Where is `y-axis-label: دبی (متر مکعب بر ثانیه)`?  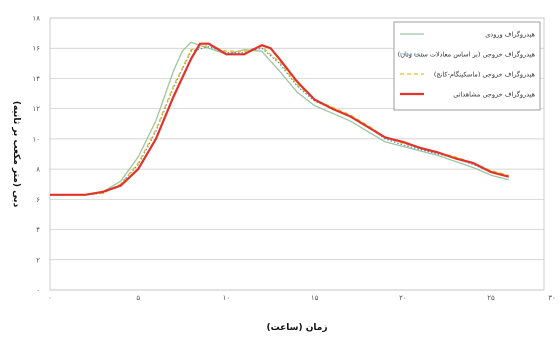
y-axis-label: دبی (متر مکعب بر ثانیه) is located at coordinates (16, 154).